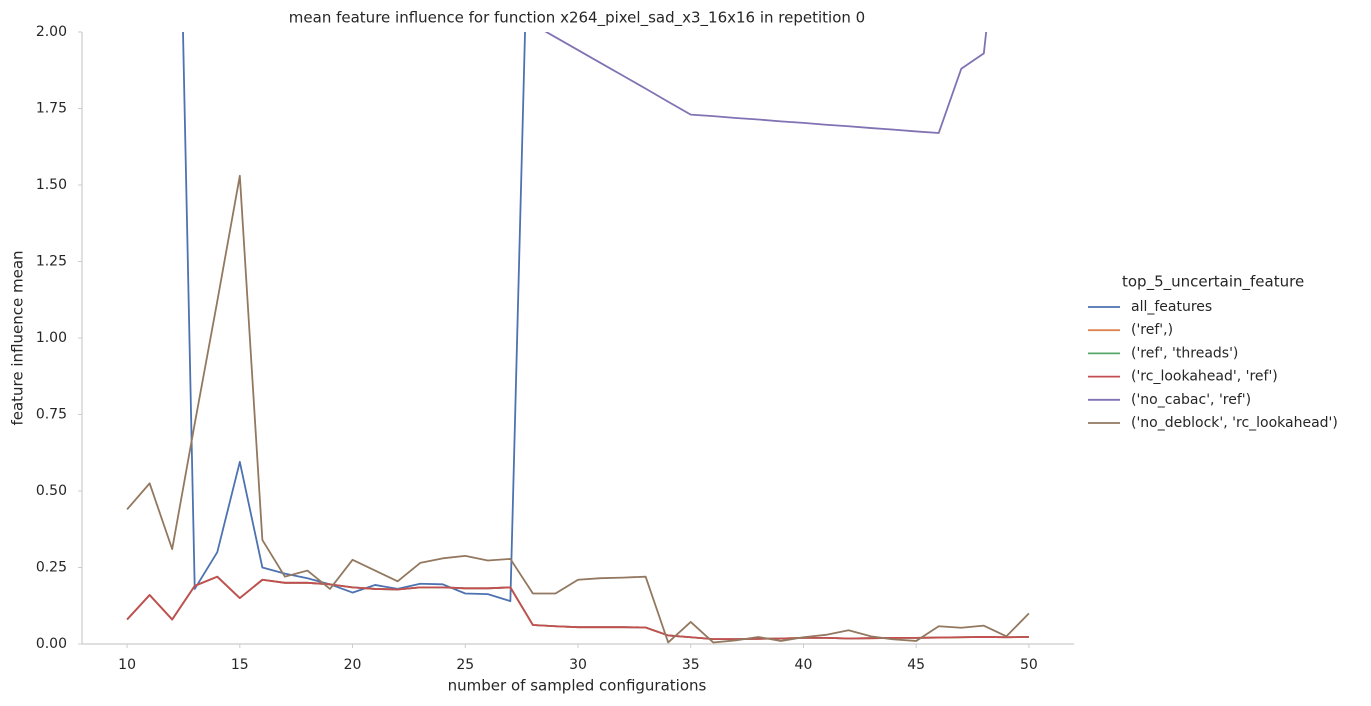 This screenshot has height=706, width=1371. Describe the element at coordinates (51, 644) in the screenshot. I see `y-tick-label: 0.00` at that location.